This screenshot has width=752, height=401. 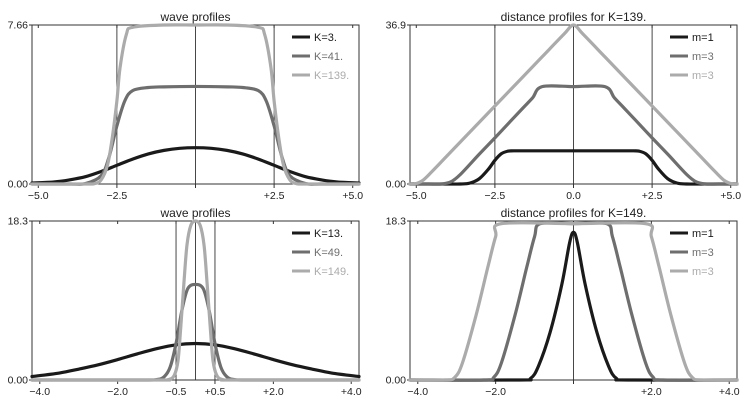 I want to click on legend-label: K=13., so click(x=328, y=234).